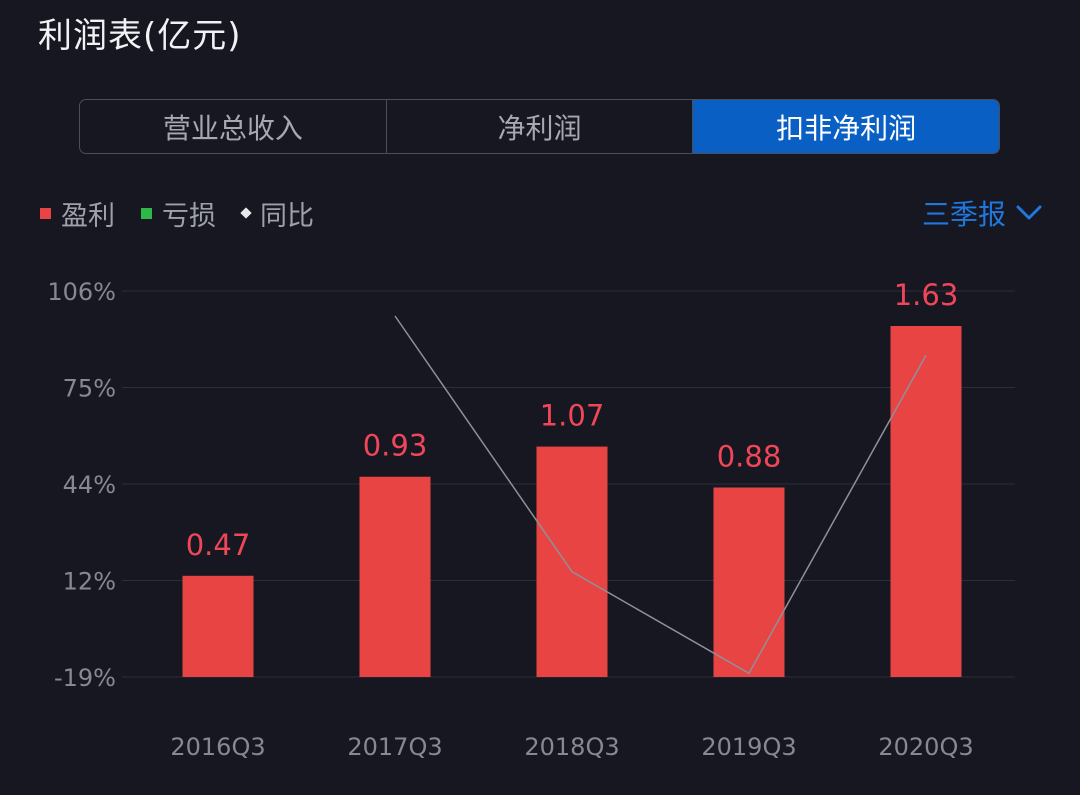  I want to click on legend-label-yoy: 同比, so click(287, 216).